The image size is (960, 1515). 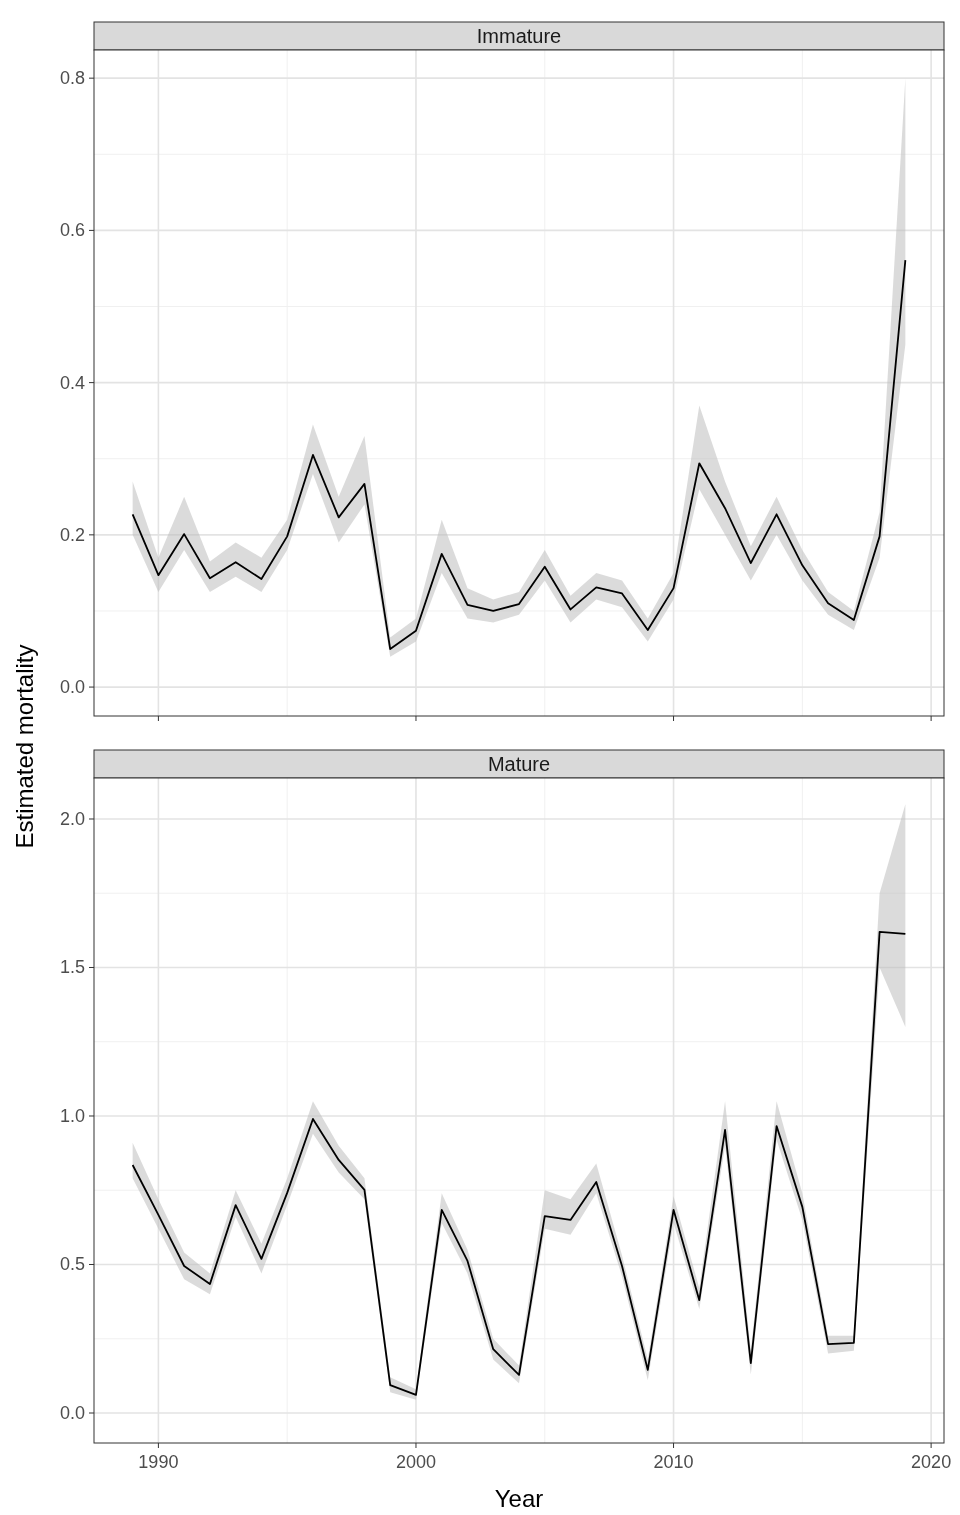 What do you see at coordinates (72, 1264) in the screenshot?
I see `y-tick-label: 0.5` at bounding box center [72, 1264].